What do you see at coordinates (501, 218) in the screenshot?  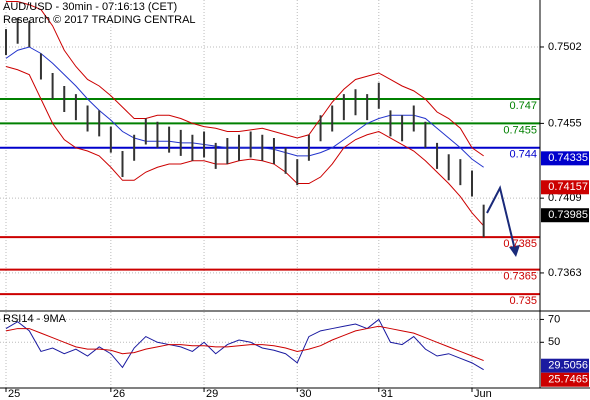 I see `forecast-arrow` at bounding box center [501, 218].